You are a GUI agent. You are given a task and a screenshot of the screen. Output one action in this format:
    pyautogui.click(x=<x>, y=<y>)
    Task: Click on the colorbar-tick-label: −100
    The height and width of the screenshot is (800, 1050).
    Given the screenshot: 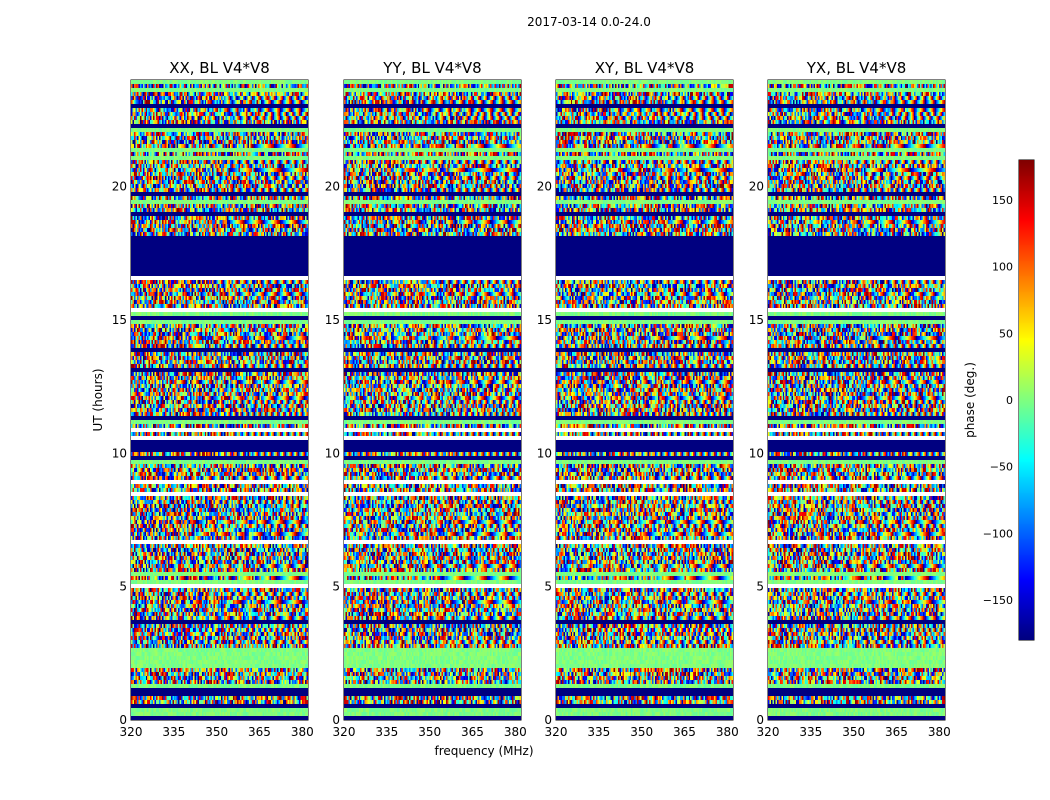 What is the action you would take?
    pyautogui.click(x=998, y=533)
    